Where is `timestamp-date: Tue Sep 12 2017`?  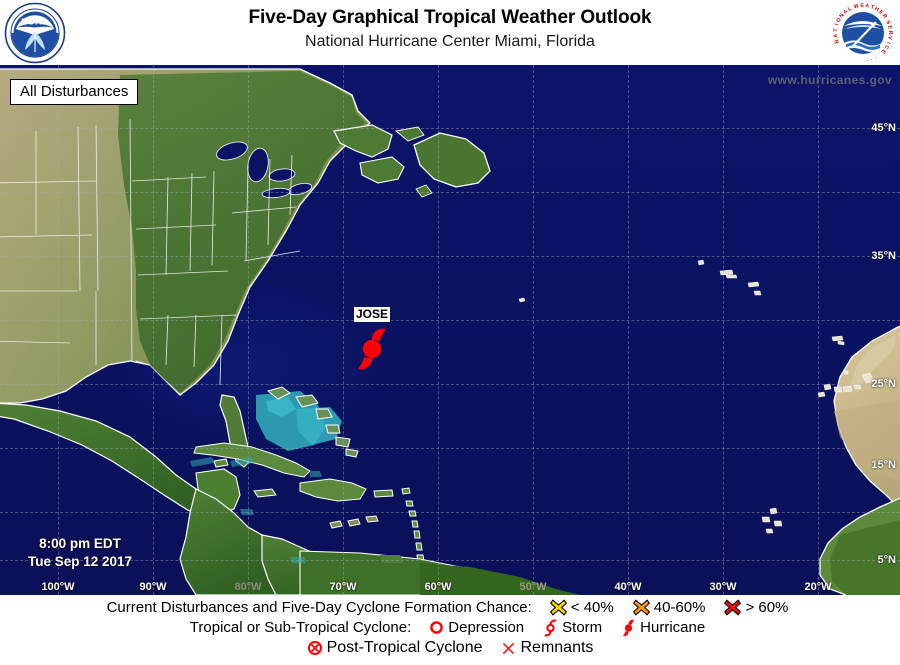 timestamp-date: Tue Sep 12 2017 is located at coordinates (80, 561).